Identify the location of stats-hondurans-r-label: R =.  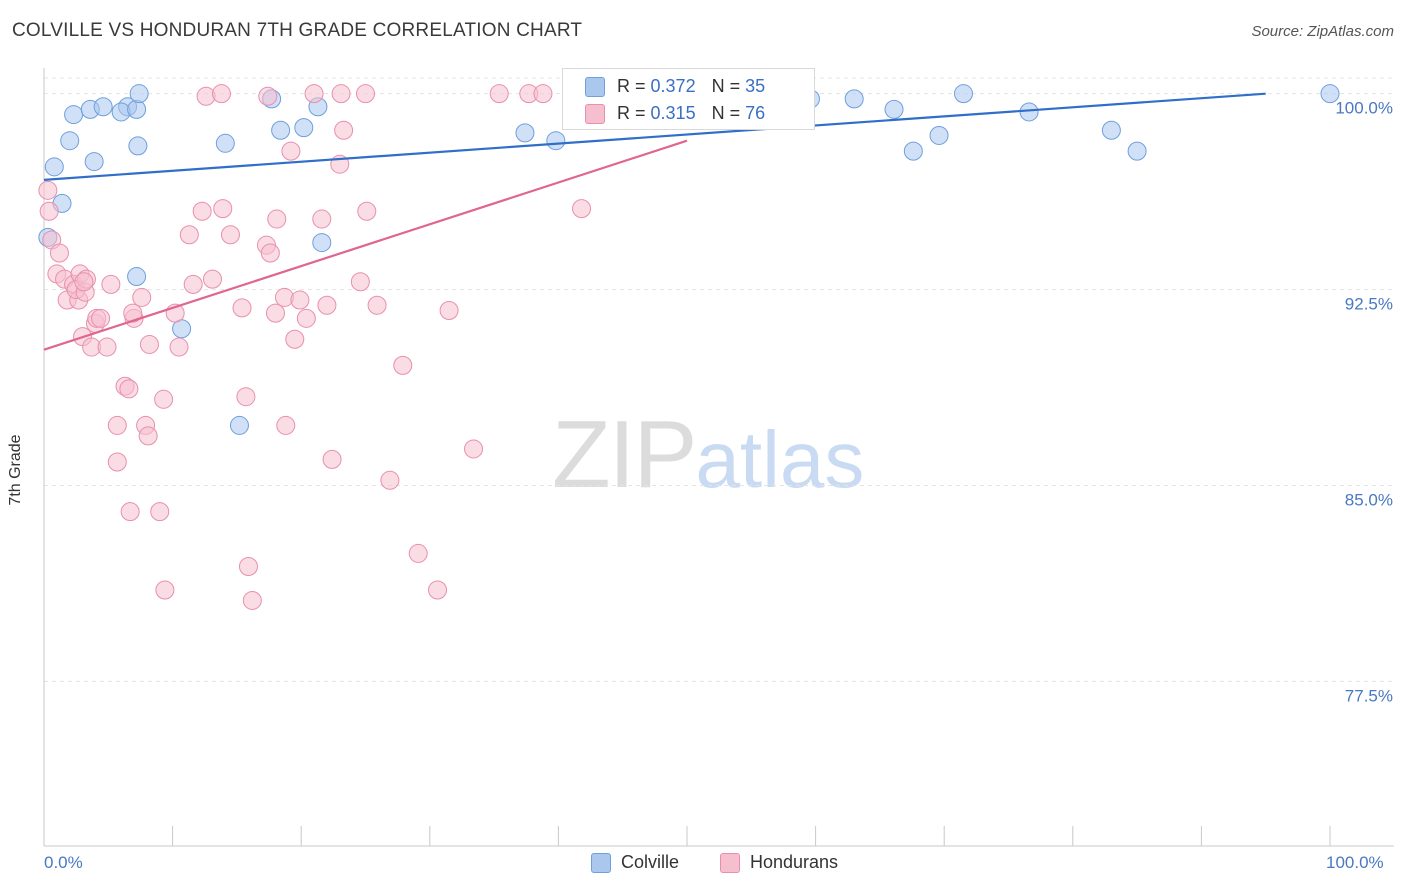
(631, 113).